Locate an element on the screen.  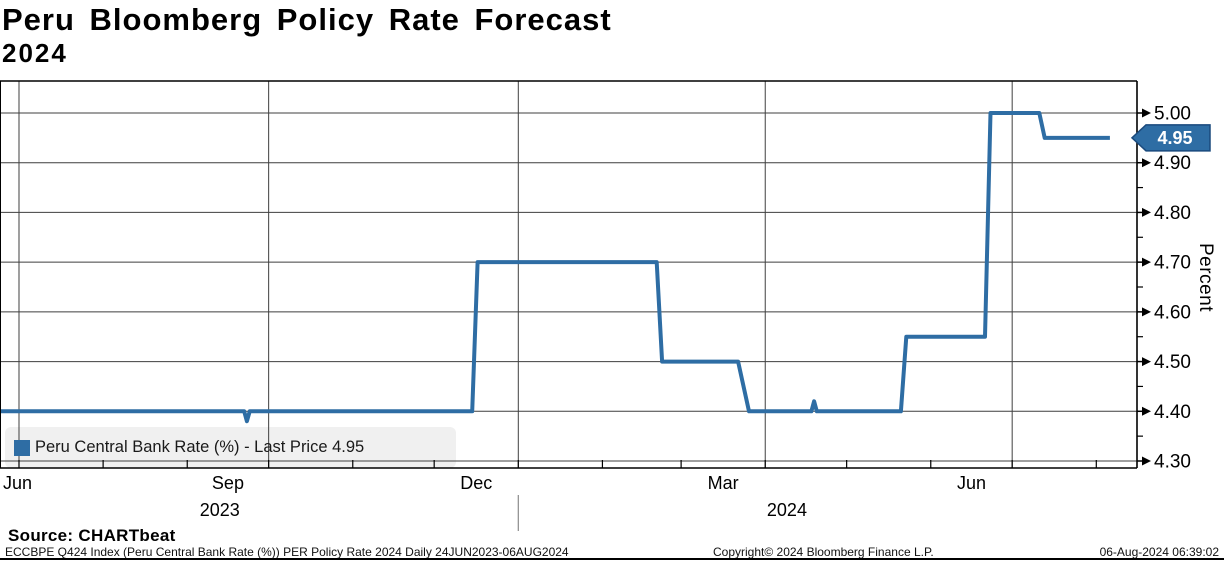
source-label: Source: CHARTbeat is located at coordinates (92, 535).